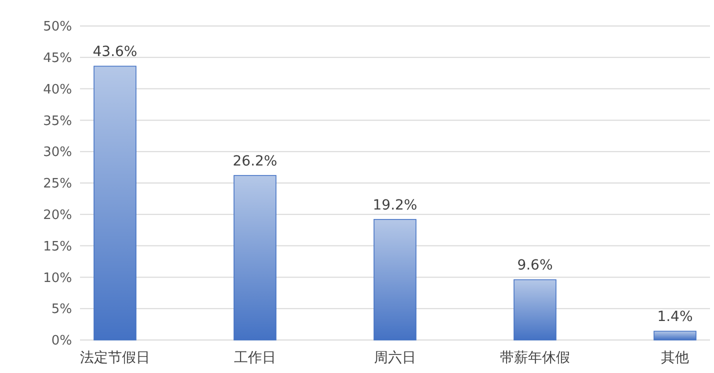  Describe the element at coordinates (57, 152) in the screenshot. I see `y-tick-label: 30%` at that location.